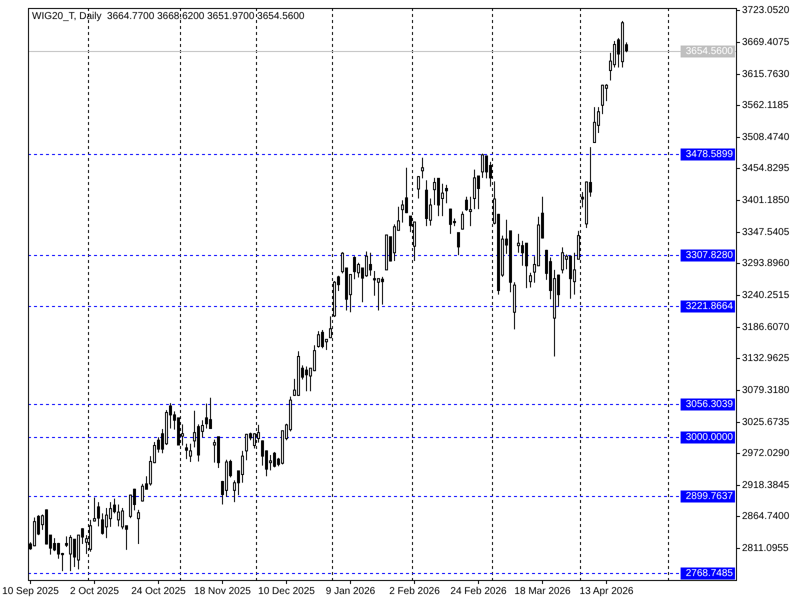  I want to click on y-tick-label: 3132.9625, so click(766, 358).